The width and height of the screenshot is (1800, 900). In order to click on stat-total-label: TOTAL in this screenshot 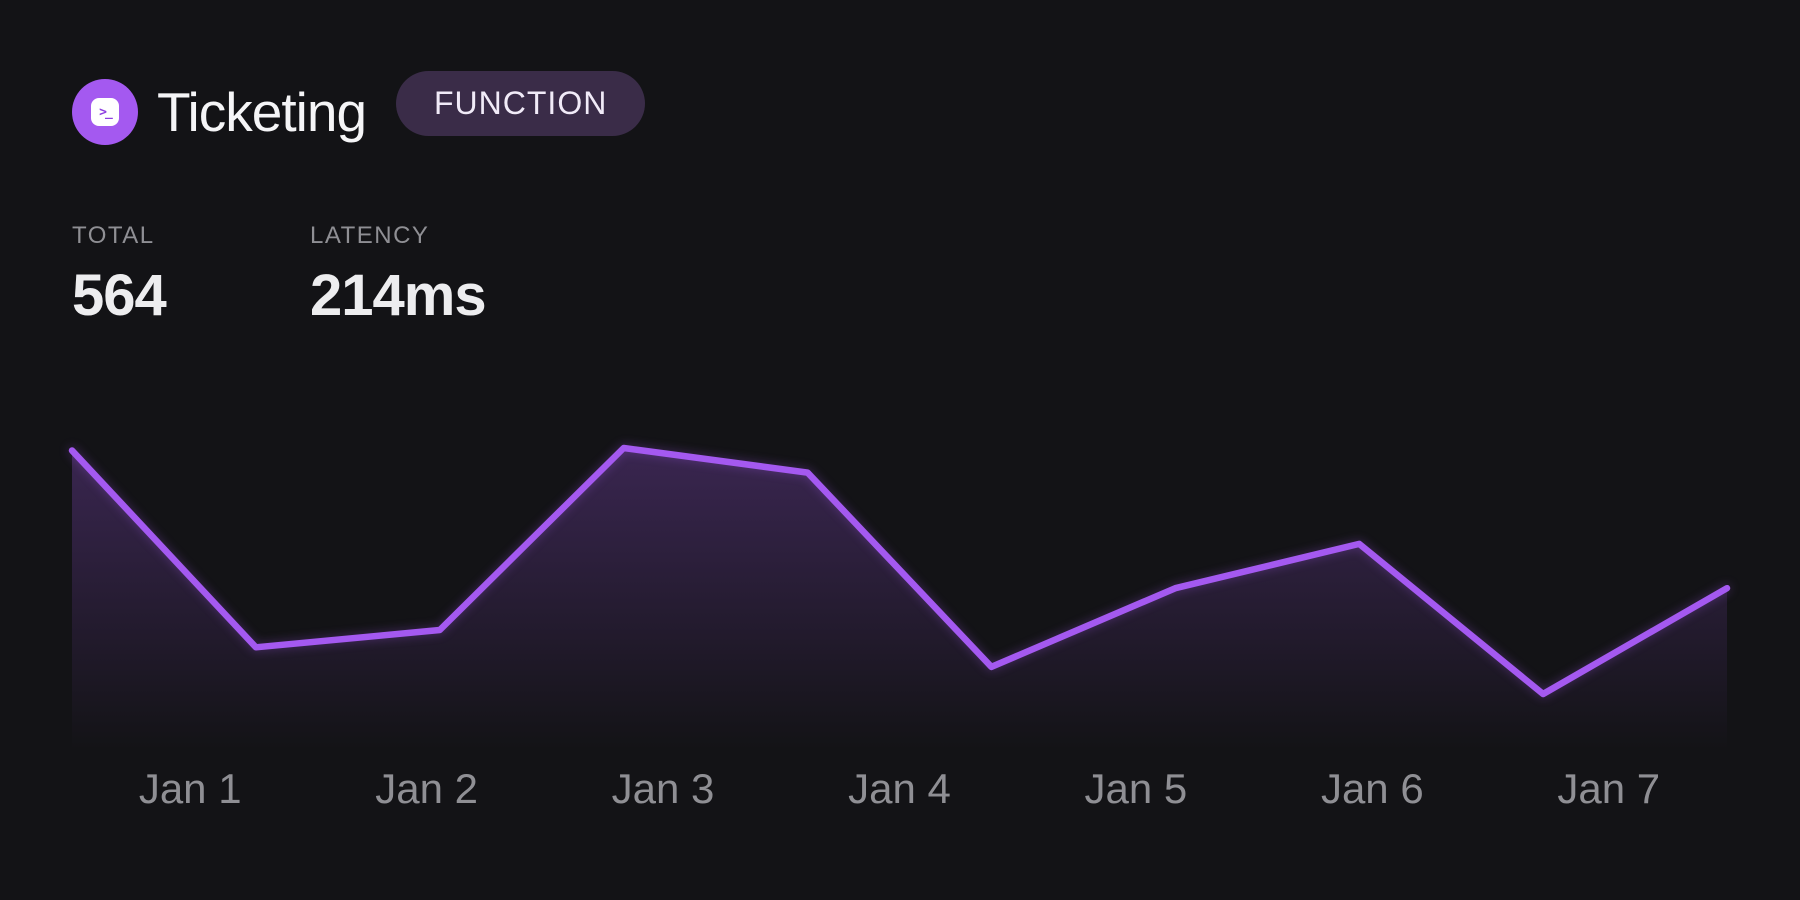, I will do `click(113, 235)`.